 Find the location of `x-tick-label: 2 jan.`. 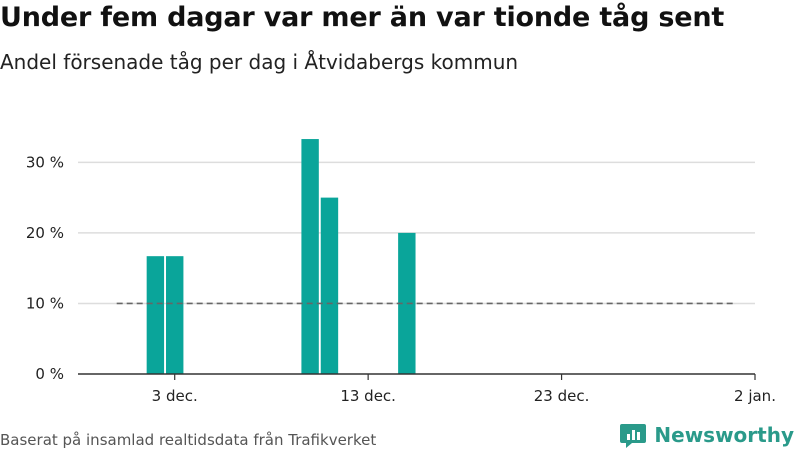

x-tick-label: 2 jan. is located at coordinates (755, 396).